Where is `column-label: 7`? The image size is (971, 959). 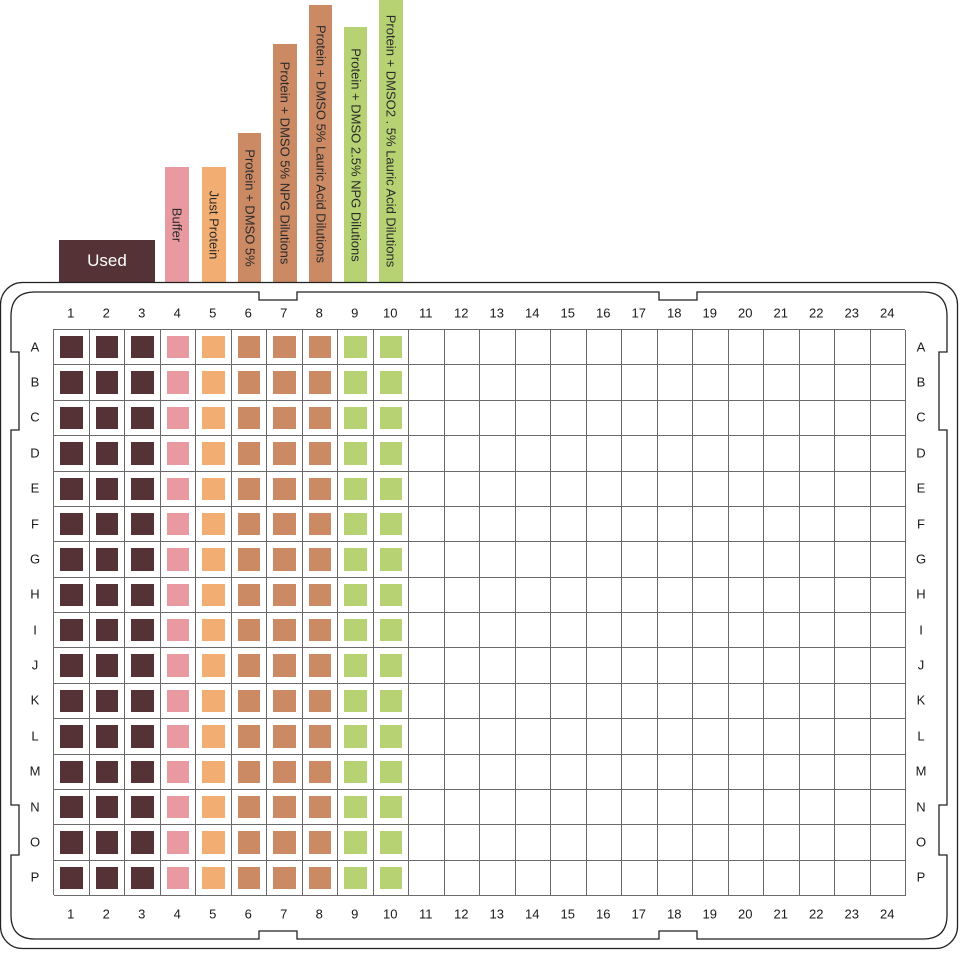
column-label: 7 is located at coordinates (284, 914).